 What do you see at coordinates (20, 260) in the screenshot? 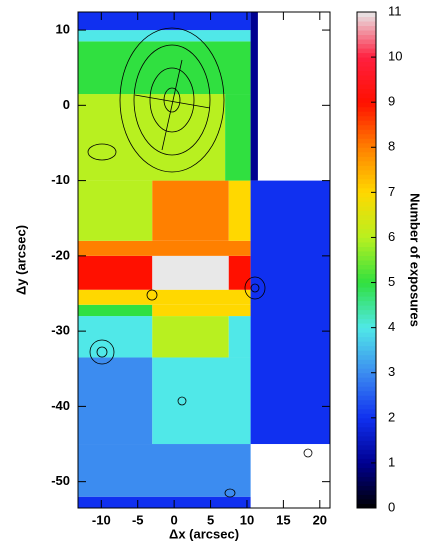
I see `y-axis-label: Δy (arcsec)` at bounding box center [20, 260].